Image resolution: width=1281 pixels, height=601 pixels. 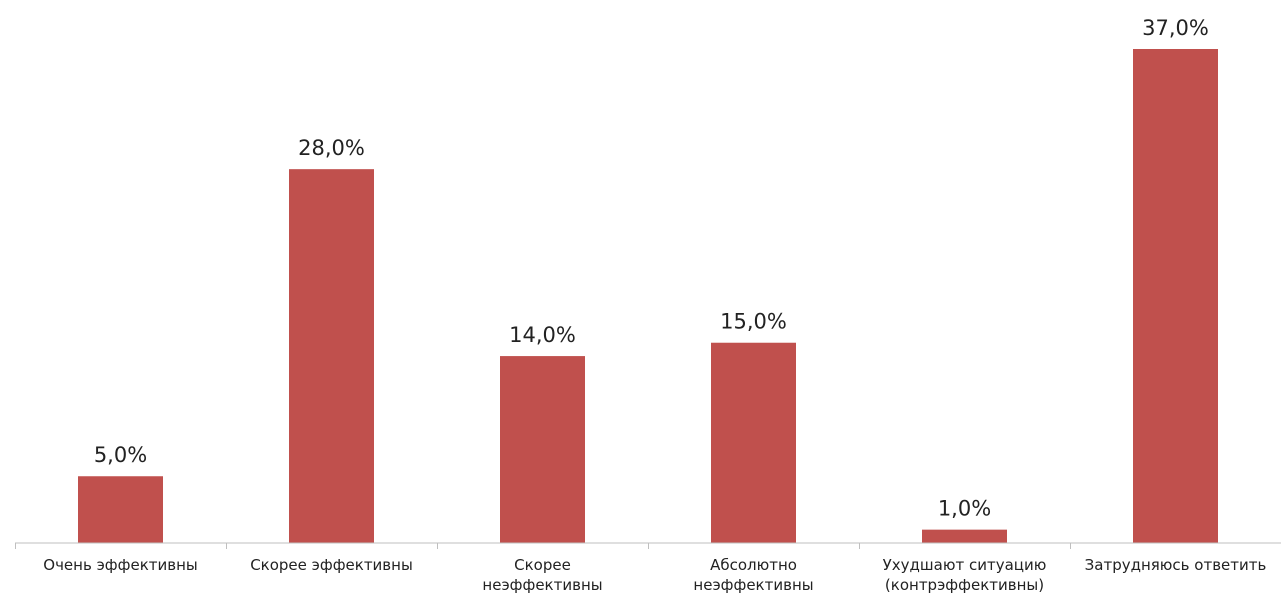 What do you see at coordinates (753, 322) in the screenshot?
I see `data-label: 15,0%` at bounding box center [753, 322].